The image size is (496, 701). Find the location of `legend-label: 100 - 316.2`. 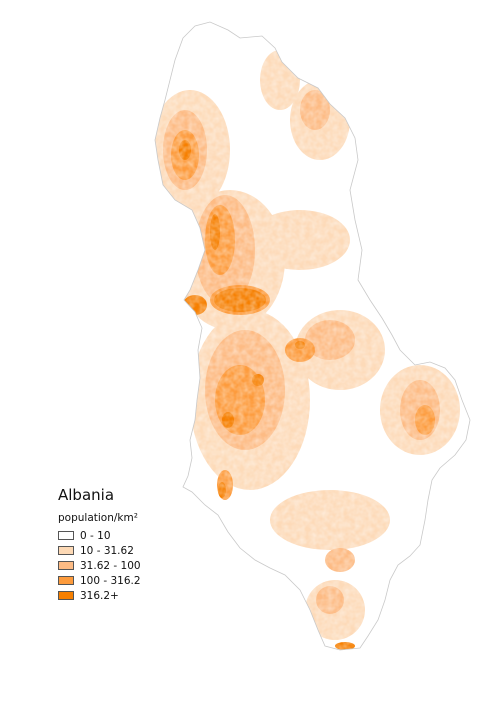

legend-label: 100 - 316.2 is located at coordinates (110, 580).